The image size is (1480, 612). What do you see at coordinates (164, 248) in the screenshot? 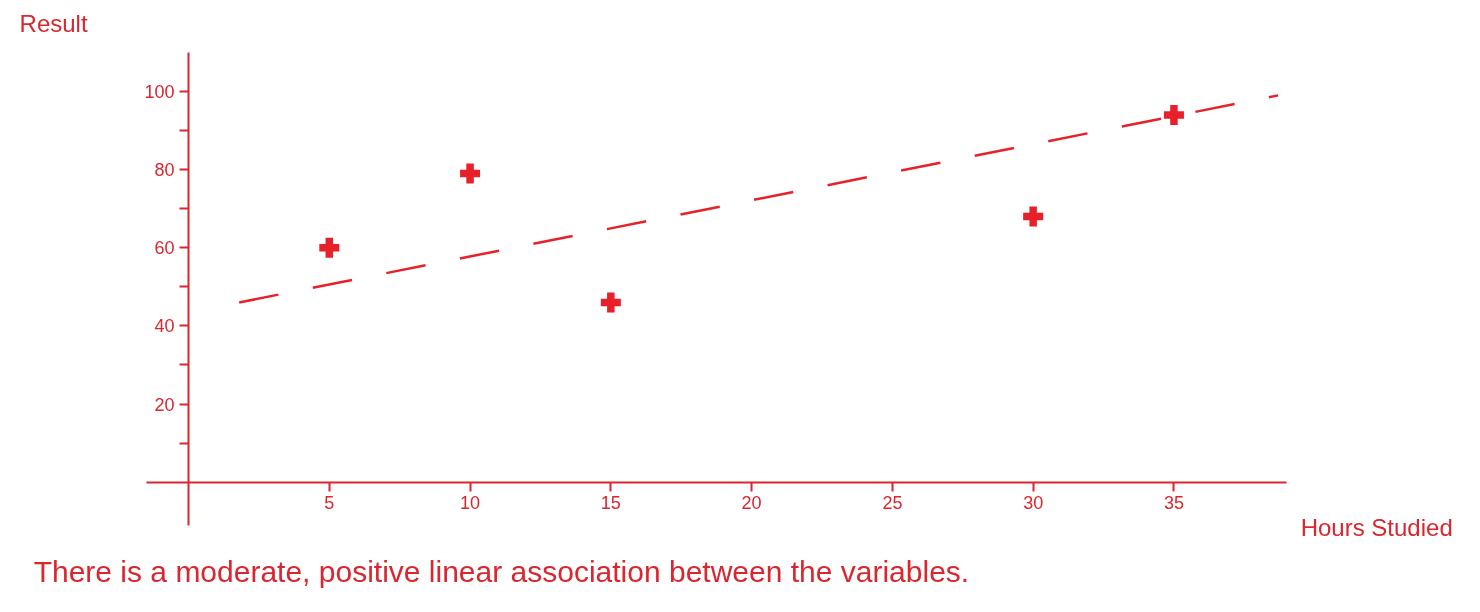
I see `y-tick-label: 60` at bounding box center [164, 248].